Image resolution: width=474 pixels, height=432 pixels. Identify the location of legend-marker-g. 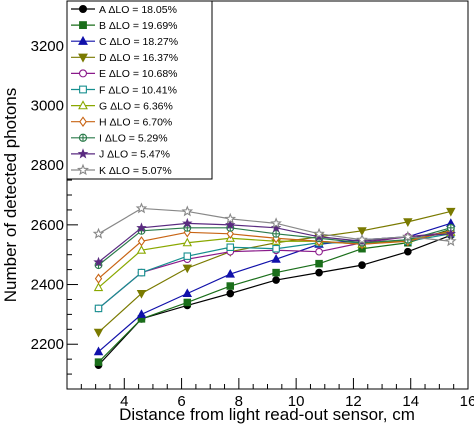
(83, 105).